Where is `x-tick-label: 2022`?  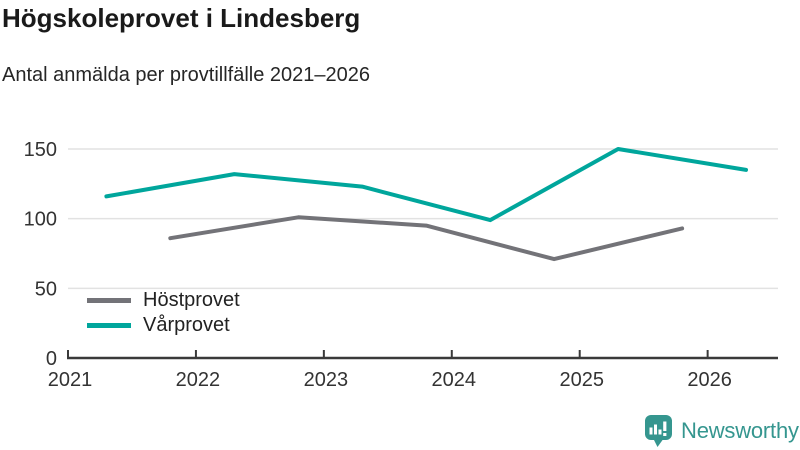 x-tick-label: 2022 is located at coordinates (198, 380).